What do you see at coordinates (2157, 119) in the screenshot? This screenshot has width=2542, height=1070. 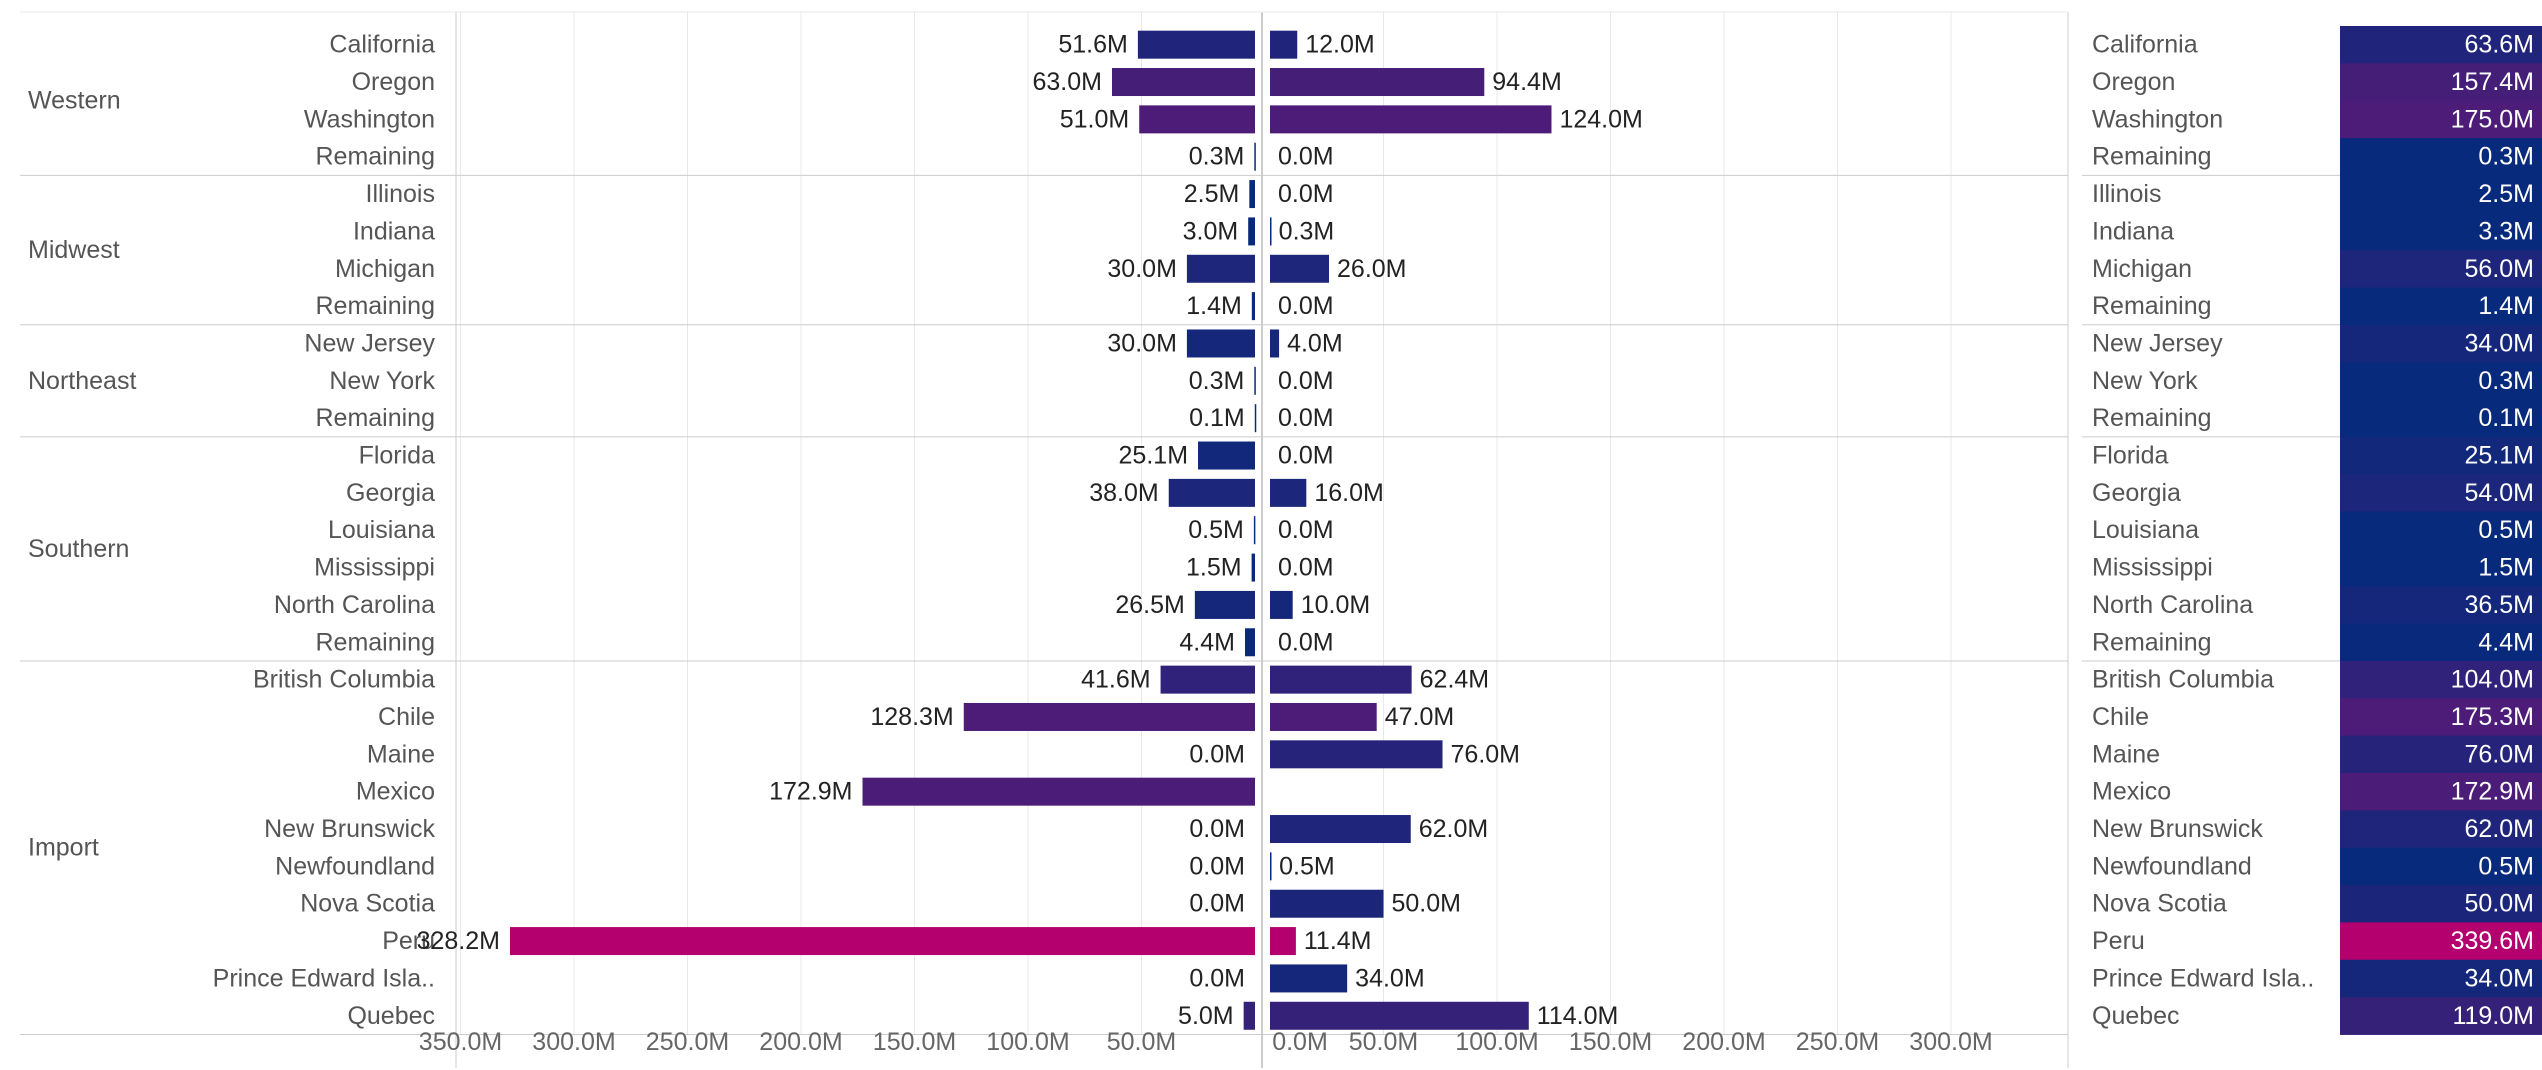 I see `table-row-label: Washington` at bounding box center [2157, 119].